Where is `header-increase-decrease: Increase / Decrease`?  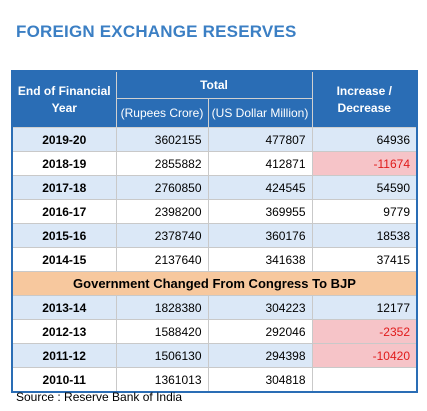 header-increase-decrease: Increase / Decrease is located at coordinates (364, 99).